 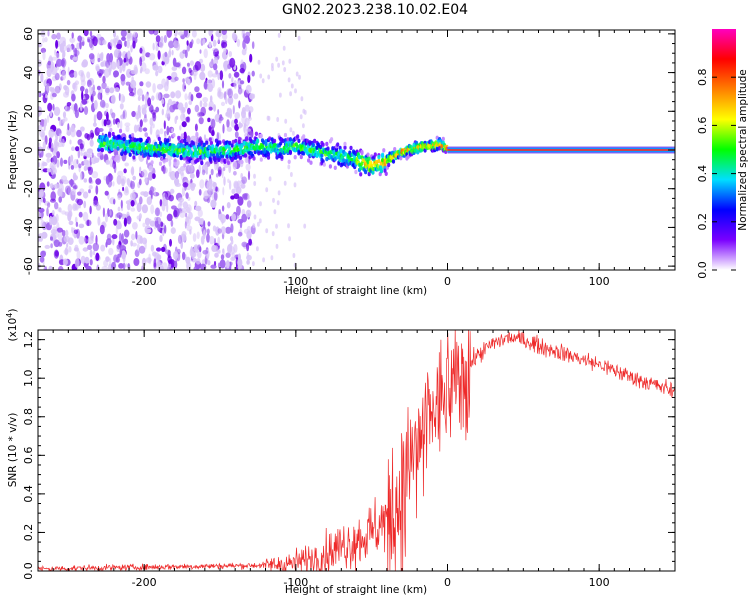 I want to click on y-tick-label: 0.6, so click(x=28, y=456).